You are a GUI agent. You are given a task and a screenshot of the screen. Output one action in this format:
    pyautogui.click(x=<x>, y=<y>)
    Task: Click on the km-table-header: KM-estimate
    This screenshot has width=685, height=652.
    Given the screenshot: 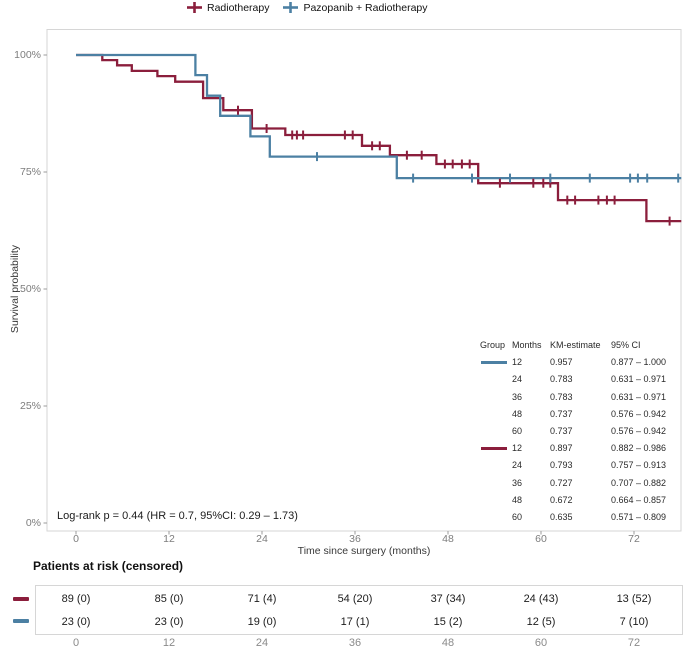 What is the action you would take?
    pyautogui.click(x=575, y=345)
    